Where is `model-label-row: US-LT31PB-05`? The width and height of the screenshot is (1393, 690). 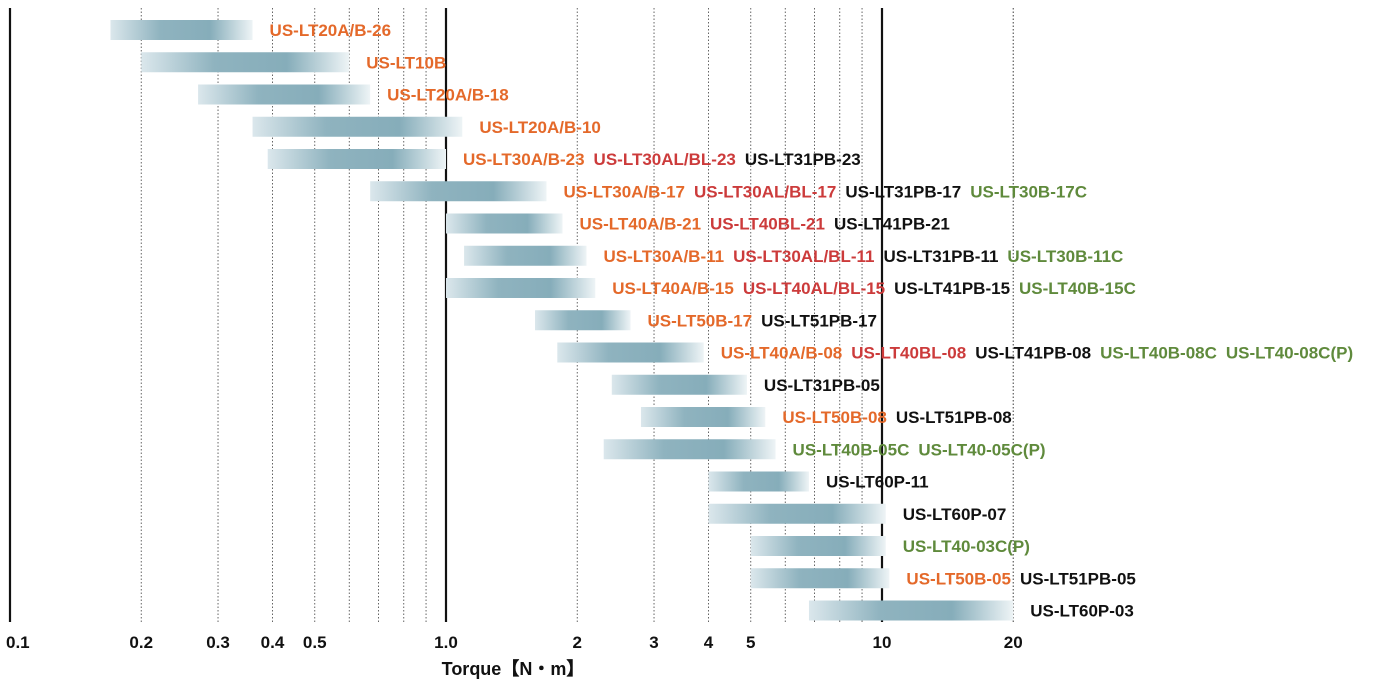 model-label-row: US-LT31PB-05 is located at coordinates (822, 385).